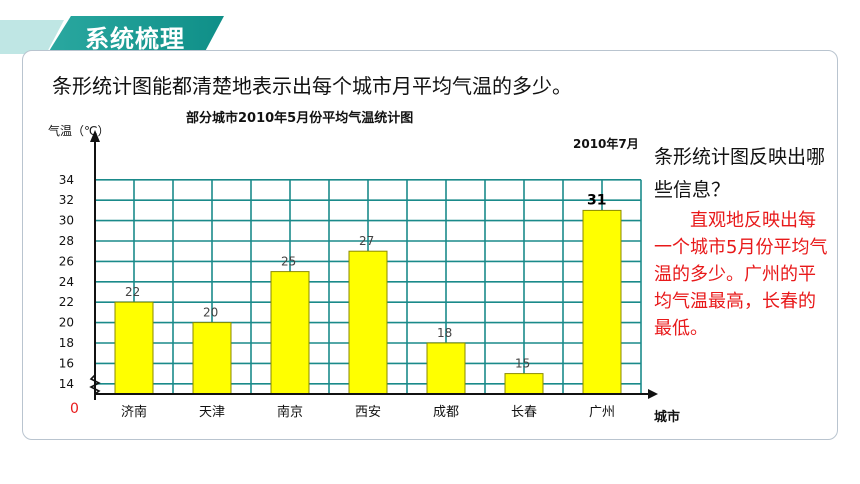  Describe the element at coordinates (596, 200) in the screenshot. I see `data-label: 31` at that location.